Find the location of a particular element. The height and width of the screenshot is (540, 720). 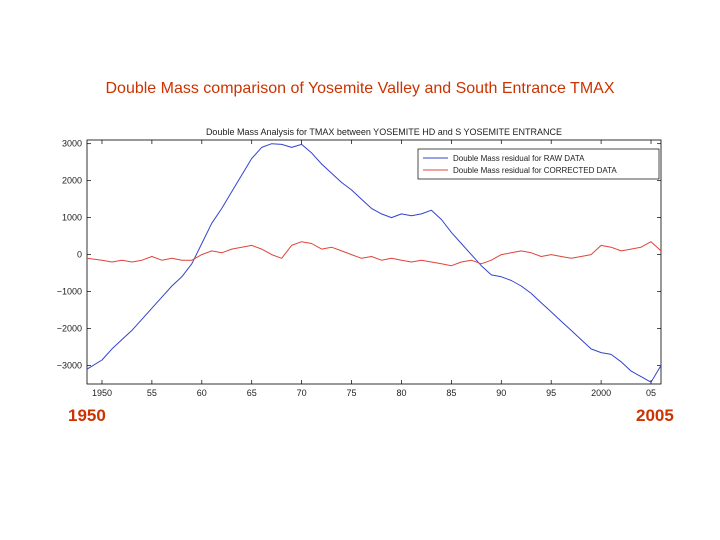

y-tick-label: −3000 is located at coordinates (69, 366).